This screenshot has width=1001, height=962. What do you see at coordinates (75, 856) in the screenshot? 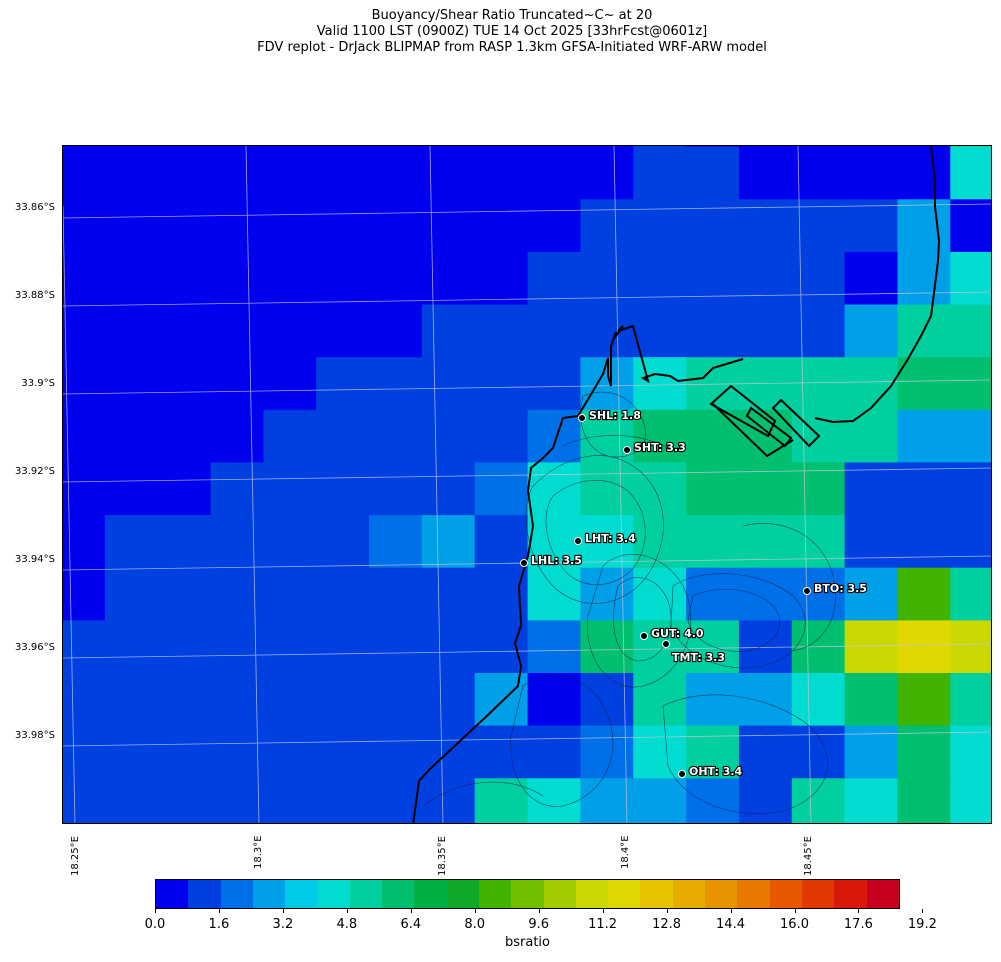
I see `lon-label-1: 18.25°E` at bounding box center [75, 856].